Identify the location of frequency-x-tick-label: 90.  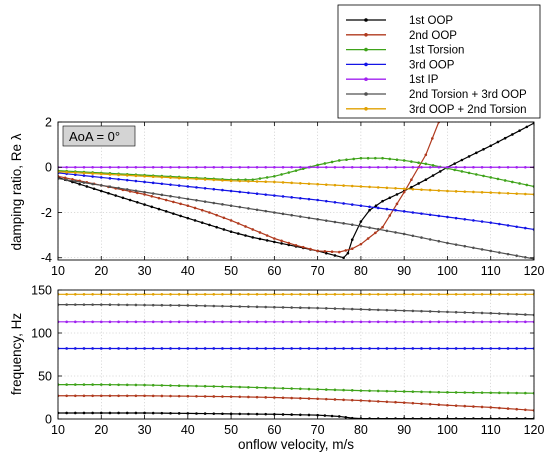
(404, 430).